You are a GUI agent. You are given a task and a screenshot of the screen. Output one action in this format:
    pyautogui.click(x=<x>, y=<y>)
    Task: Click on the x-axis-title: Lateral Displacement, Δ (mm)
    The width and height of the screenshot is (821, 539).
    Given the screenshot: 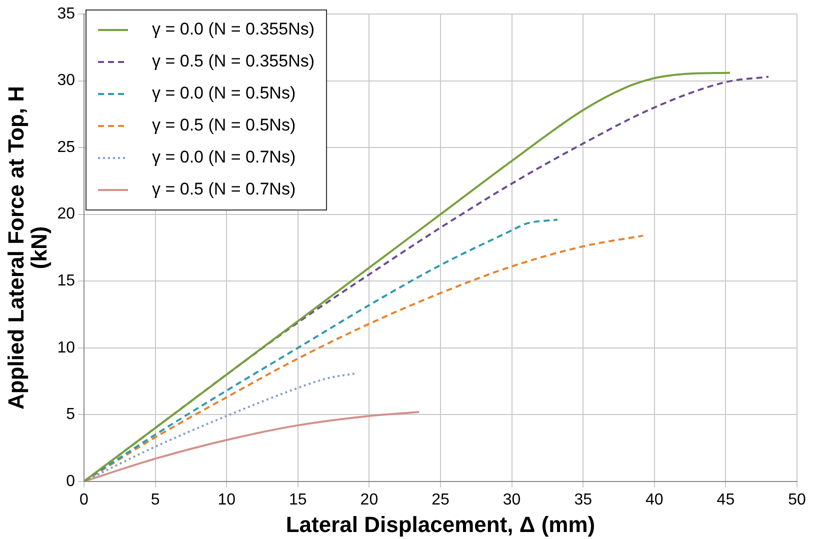 What is the action you would take?
    pyautogui.click(x=441, y=524)
    